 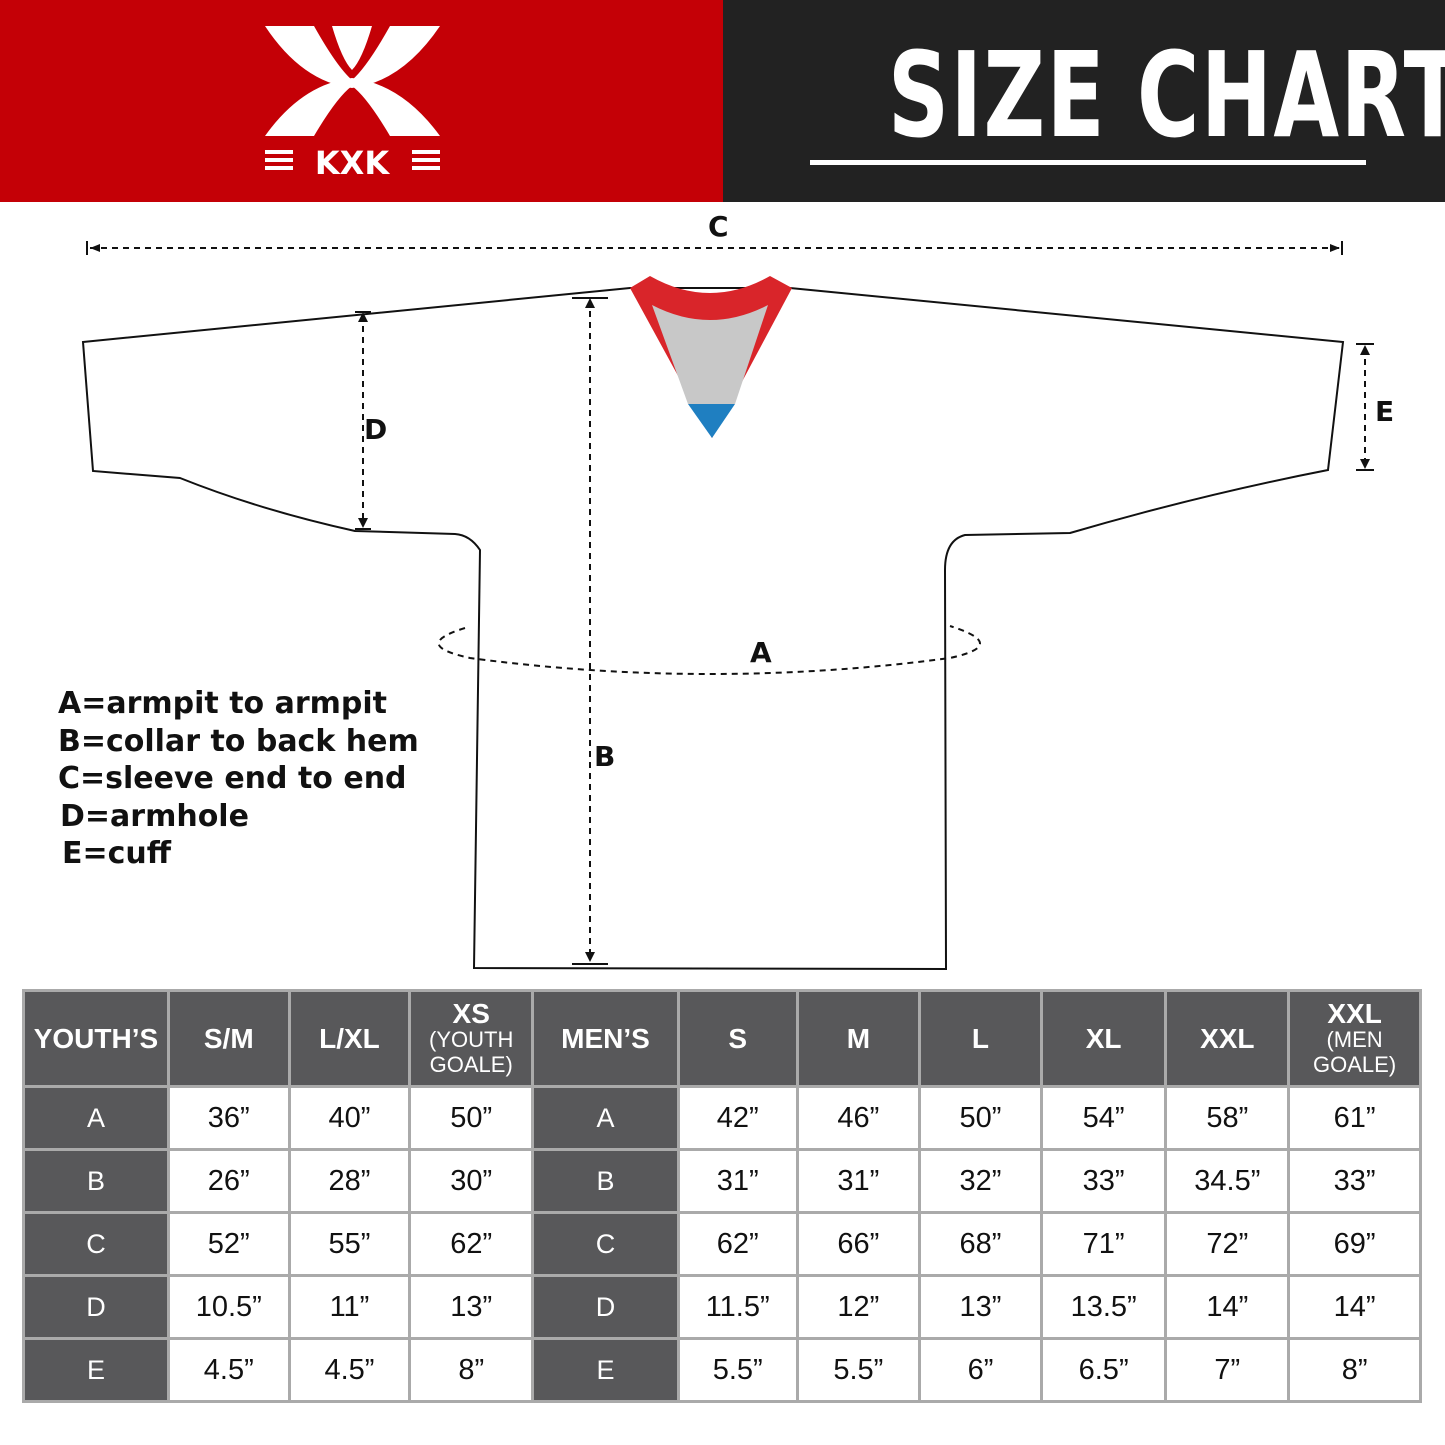 I want to click on youth-cell: 8”, so click(x=471, y=1370).